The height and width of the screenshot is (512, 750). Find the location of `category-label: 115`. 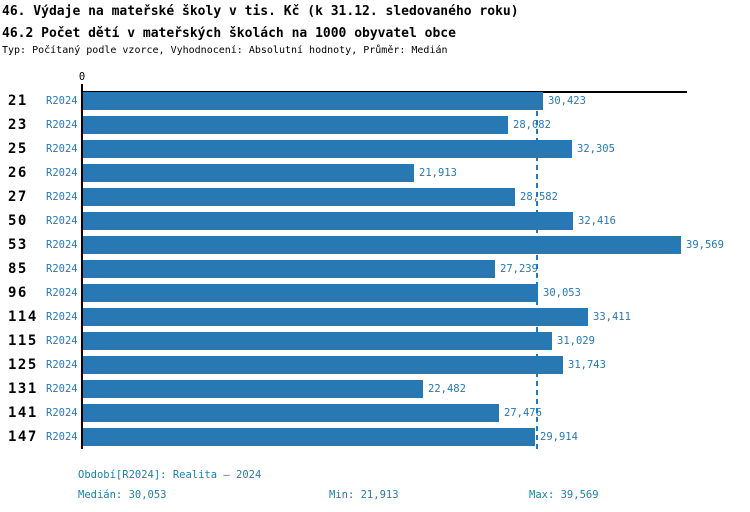

category-label: 115 is located at coordinates (23, 341).